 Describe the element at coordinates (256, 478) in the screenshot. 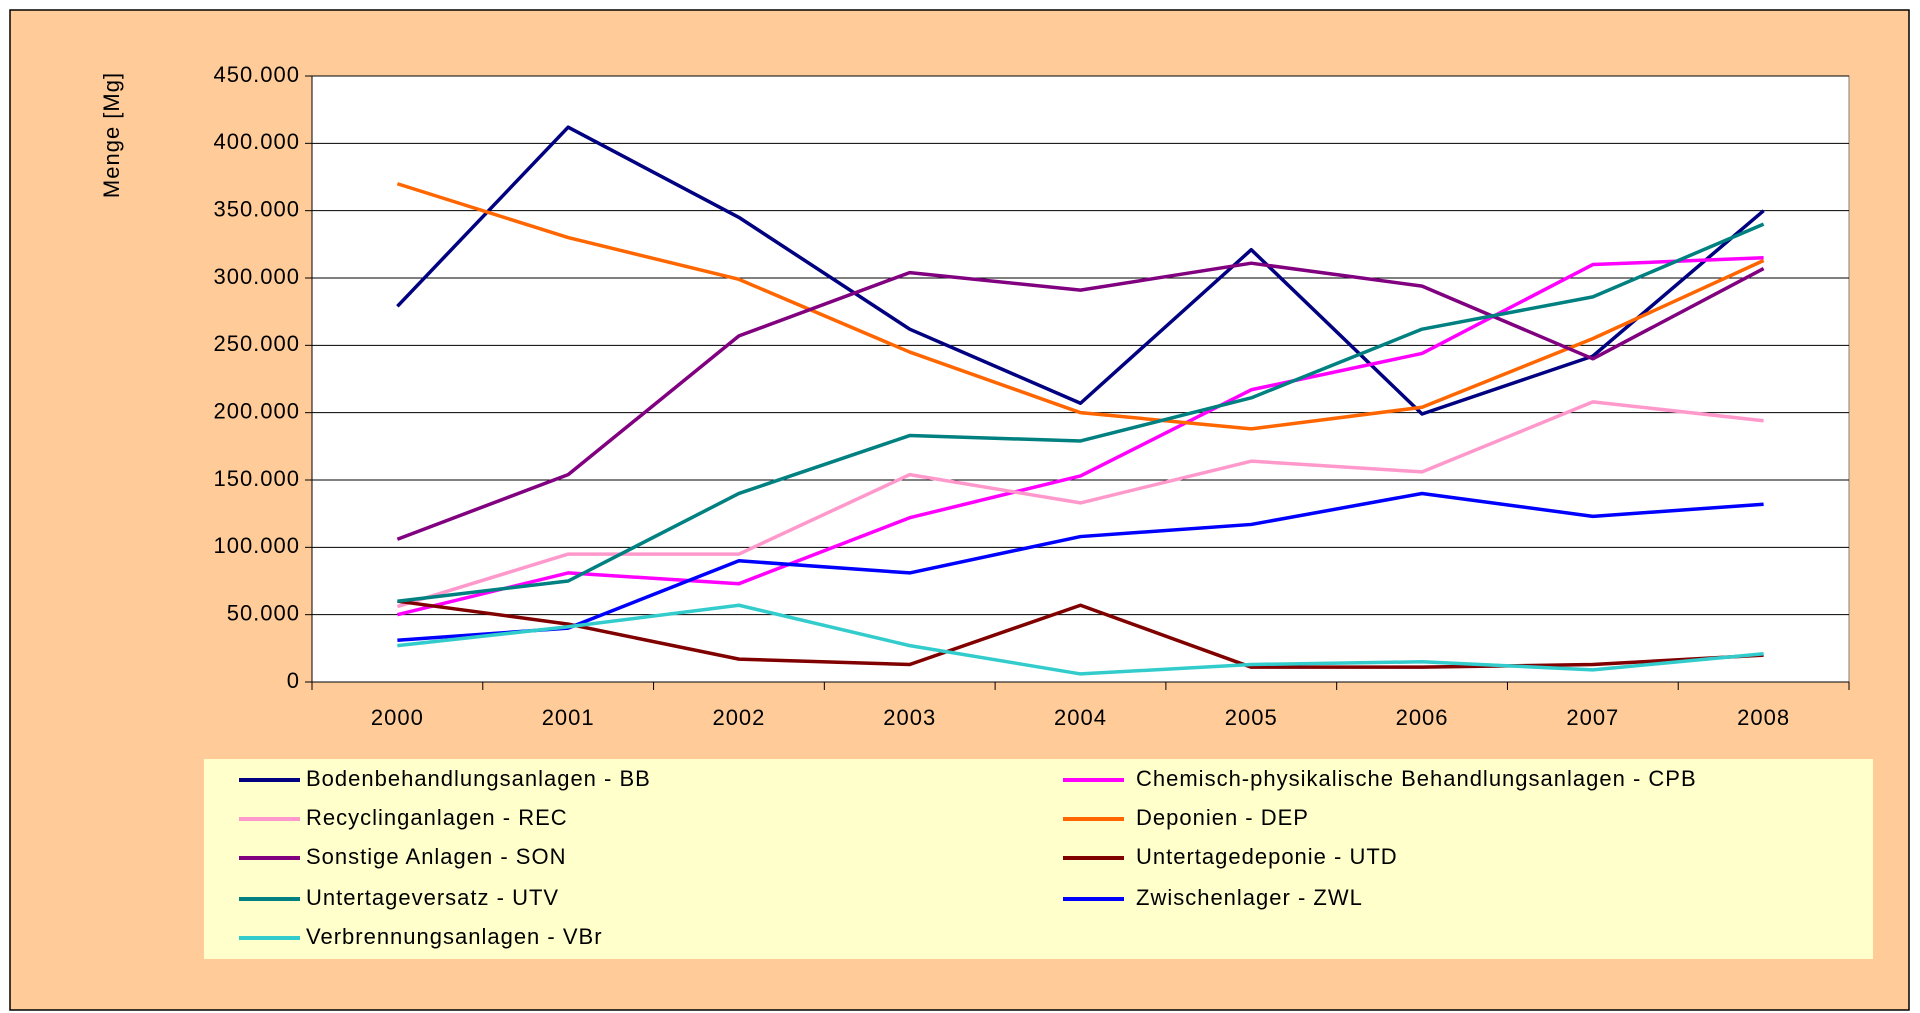

I see `y-tick-label: 150.000` at that location.